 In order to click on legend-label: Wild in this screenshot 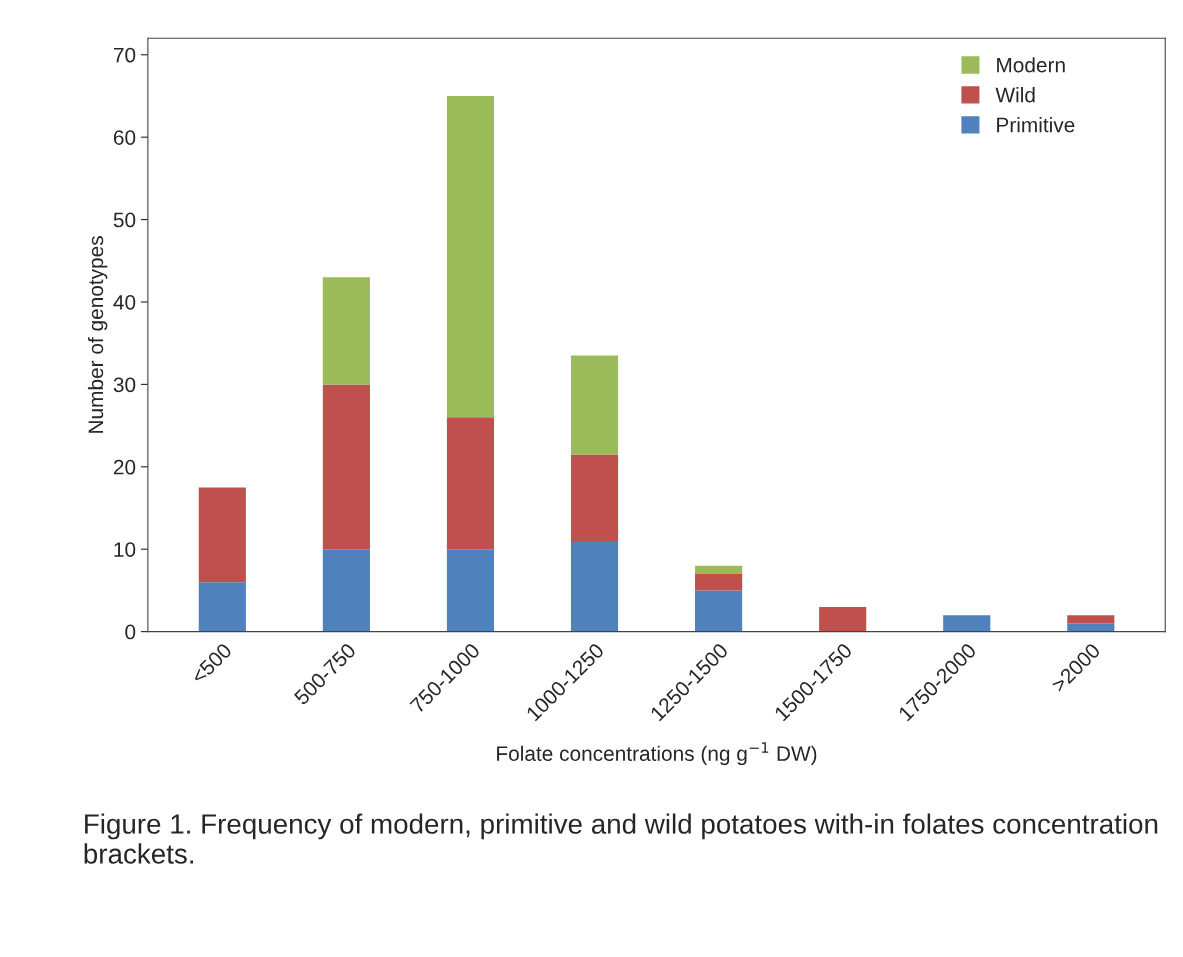, I will do `click(1015, 95)`.